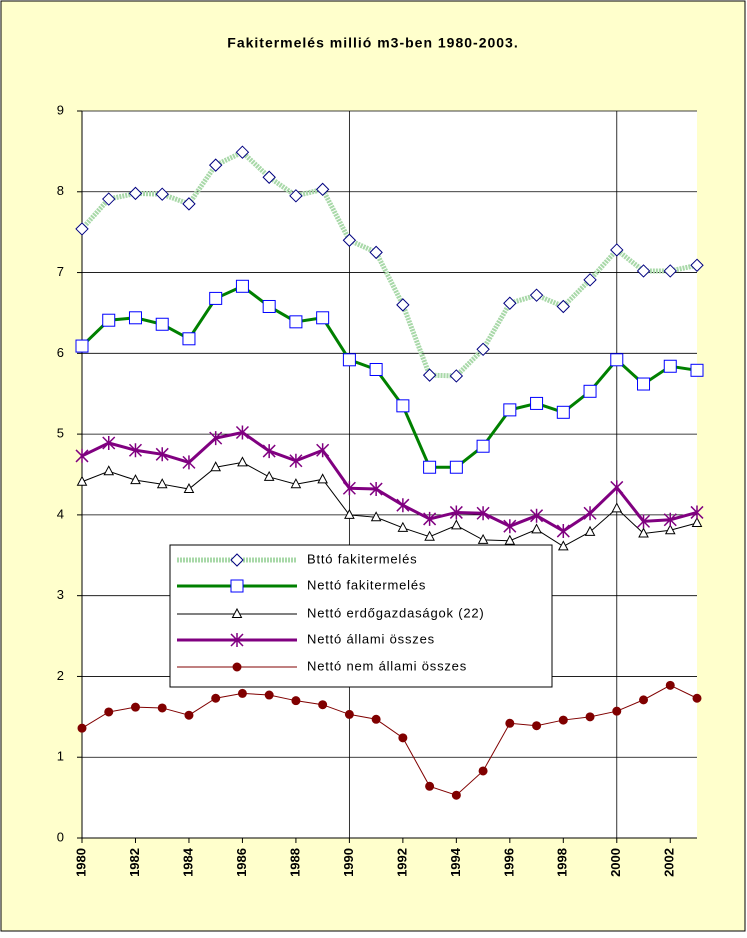 The height and width of the screenshot is (938, 747). What do you see at coordinates (241, 862) in the screenshot?
I see `x-tick-label: 1986` at bounding box center [241, 862].